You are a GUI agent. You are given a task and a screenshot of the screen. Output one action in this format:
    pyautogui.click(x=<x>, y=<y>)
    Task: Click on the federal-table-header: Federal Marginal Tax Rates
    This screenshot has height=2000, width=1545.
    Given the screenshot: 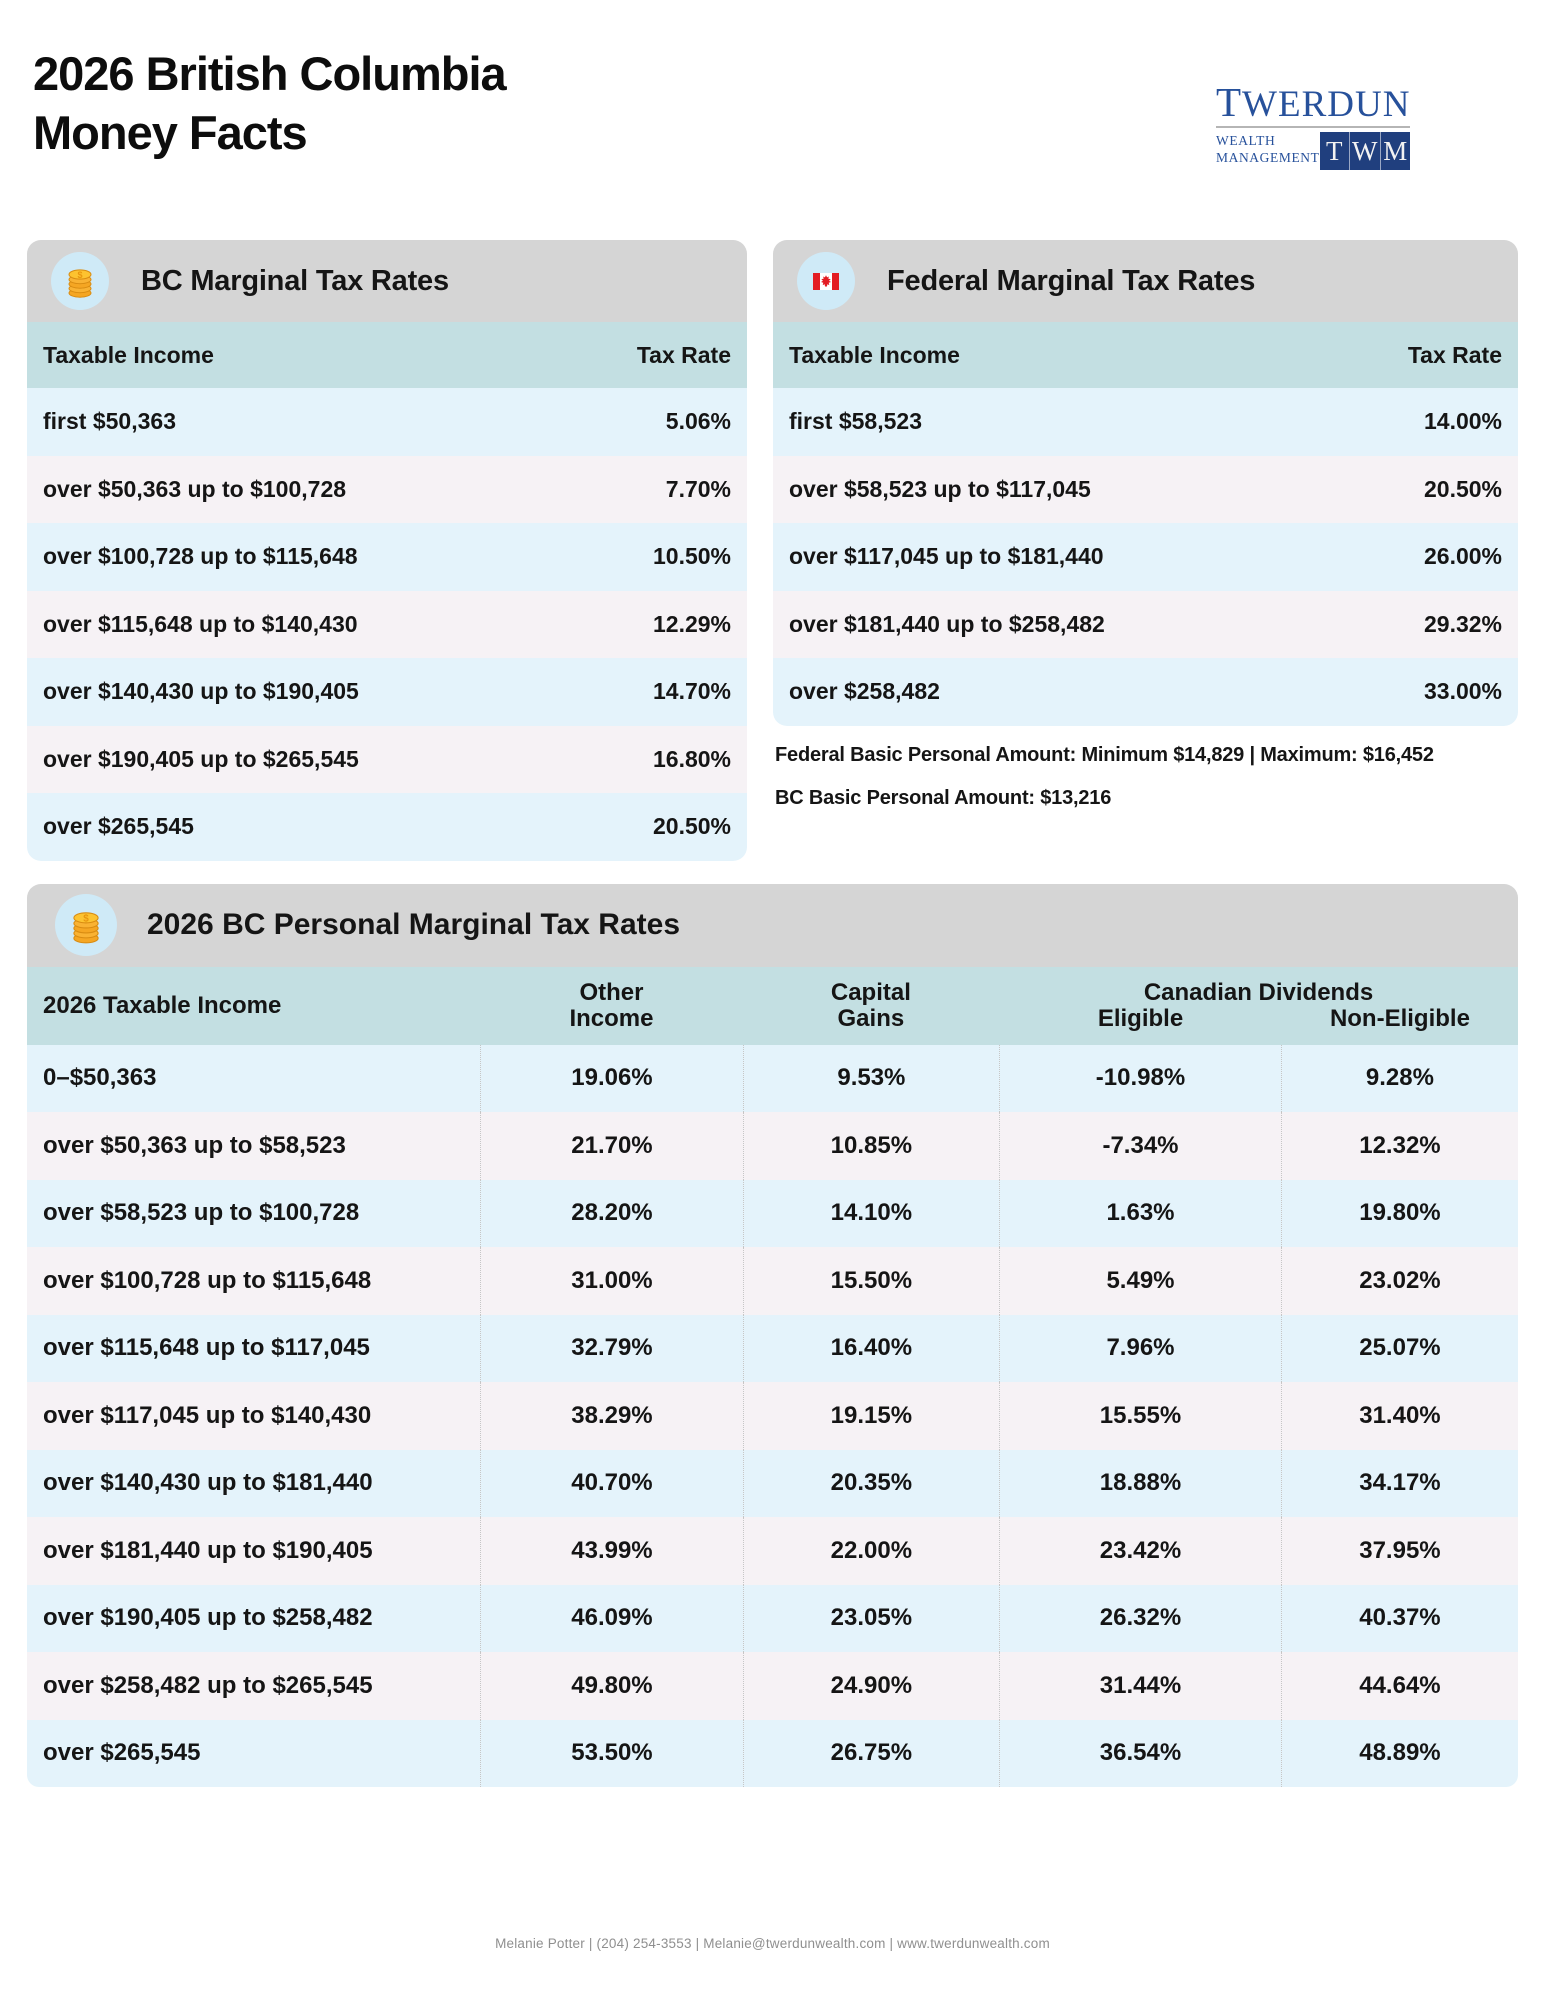 What is the action you would take?
    pyautogui.click(x=1145, y=281)
    